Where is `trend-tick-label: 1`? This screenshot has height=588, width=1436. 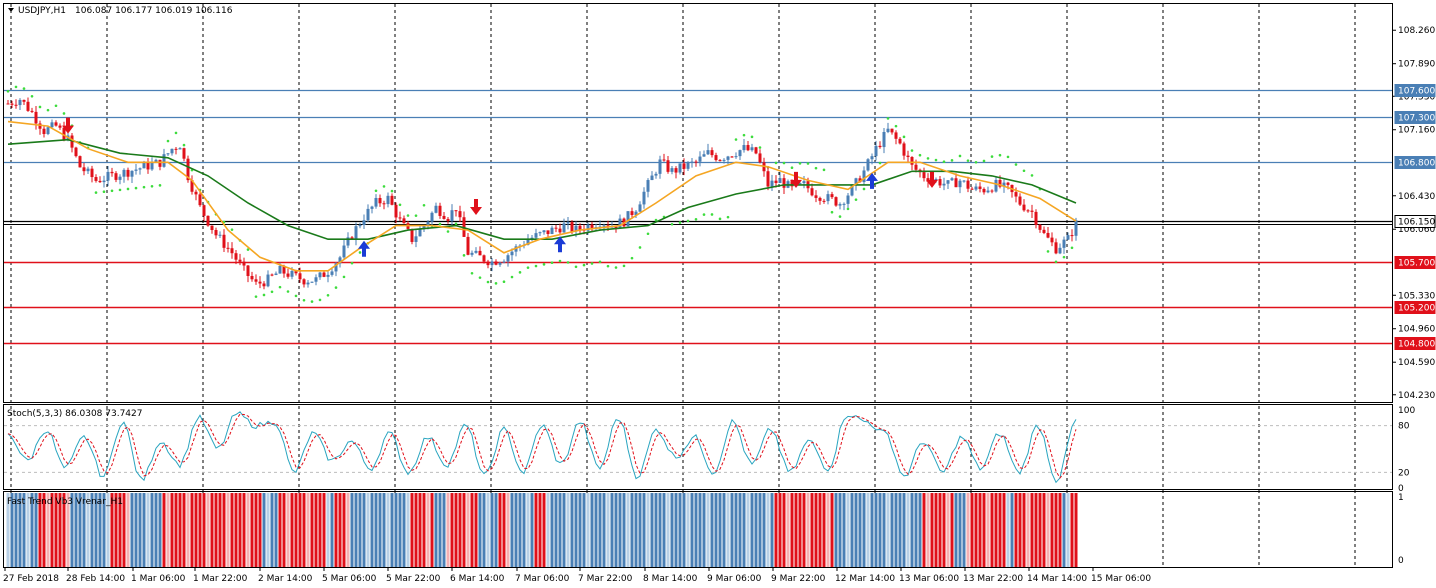
trend-tick-label: 1 is located at coordinates (1401, 498).